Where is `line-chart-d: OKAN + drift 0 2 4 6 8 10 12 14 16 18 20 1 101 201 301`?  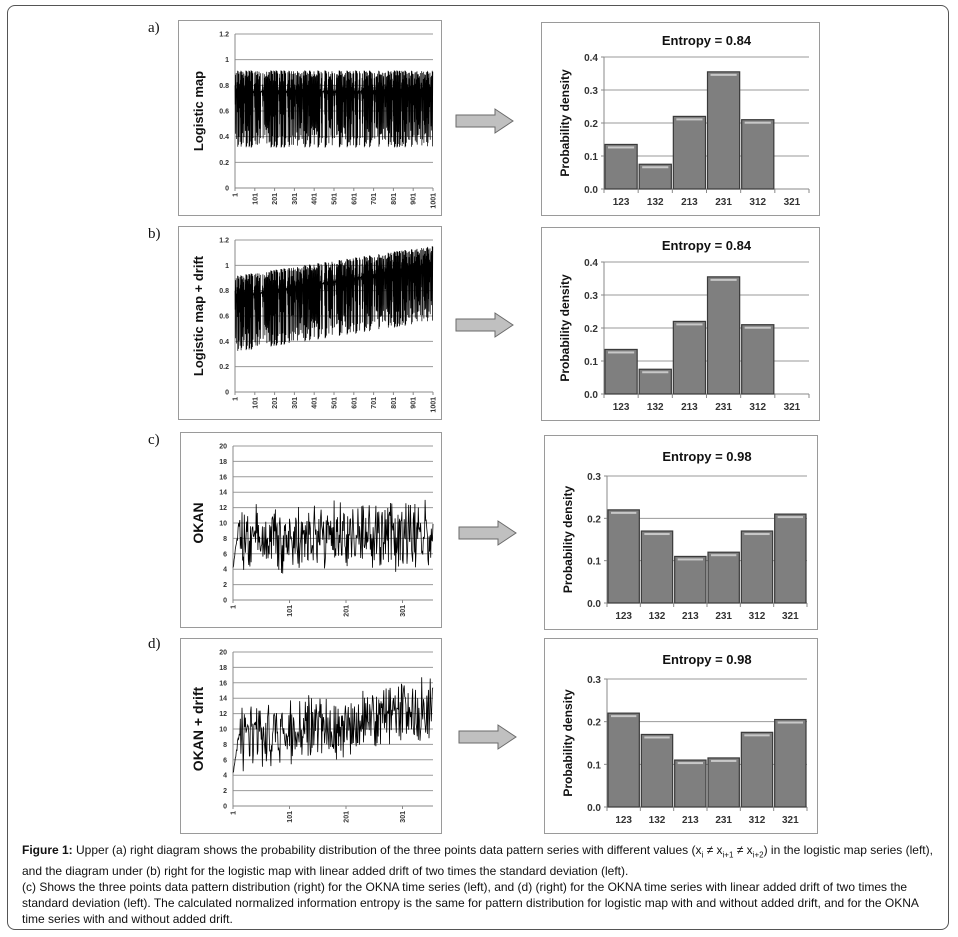
line-chart-d: OKAN + drift 0 2 4 6 8 10 12 14 16 18 20 1 101 201 301 is located at coordinates (311, 736).